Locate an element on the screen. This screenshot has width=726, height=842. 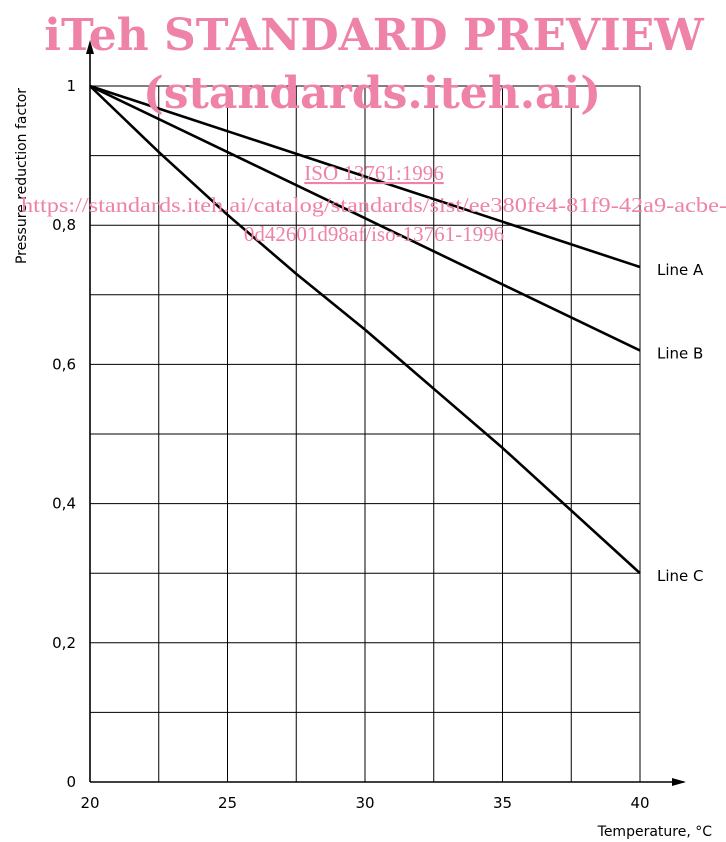
watermark-site: (standards.iteh.ai) is located at coordinates (372, 93).